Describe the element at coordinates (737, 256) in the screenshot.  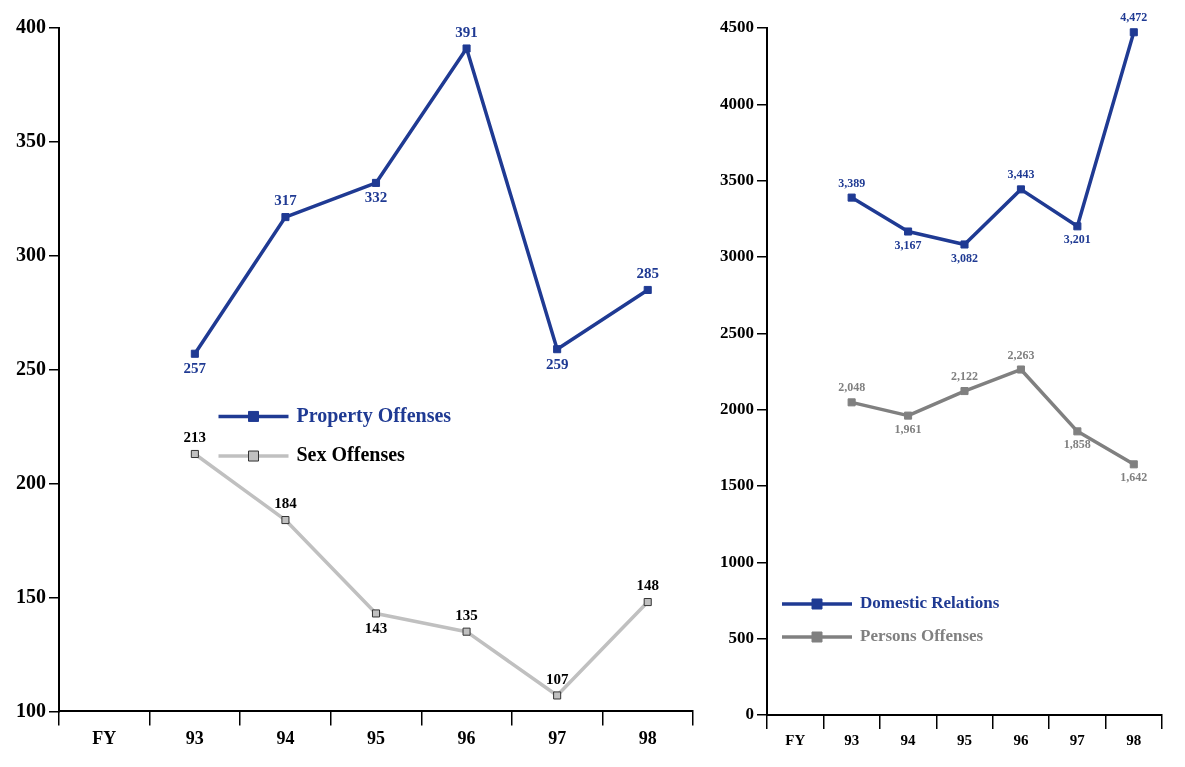
I see `y-tick-label: 3000` at that location.